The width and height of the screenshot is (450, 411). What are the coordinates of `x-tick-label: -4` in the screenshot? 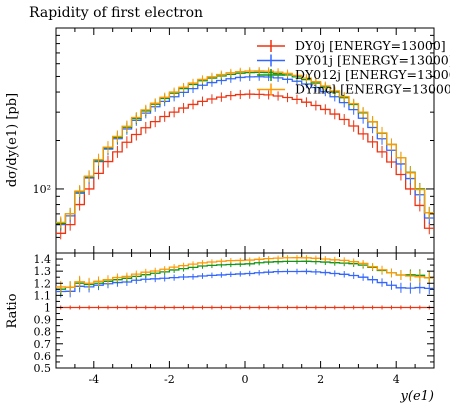 It's located at (93, 379).